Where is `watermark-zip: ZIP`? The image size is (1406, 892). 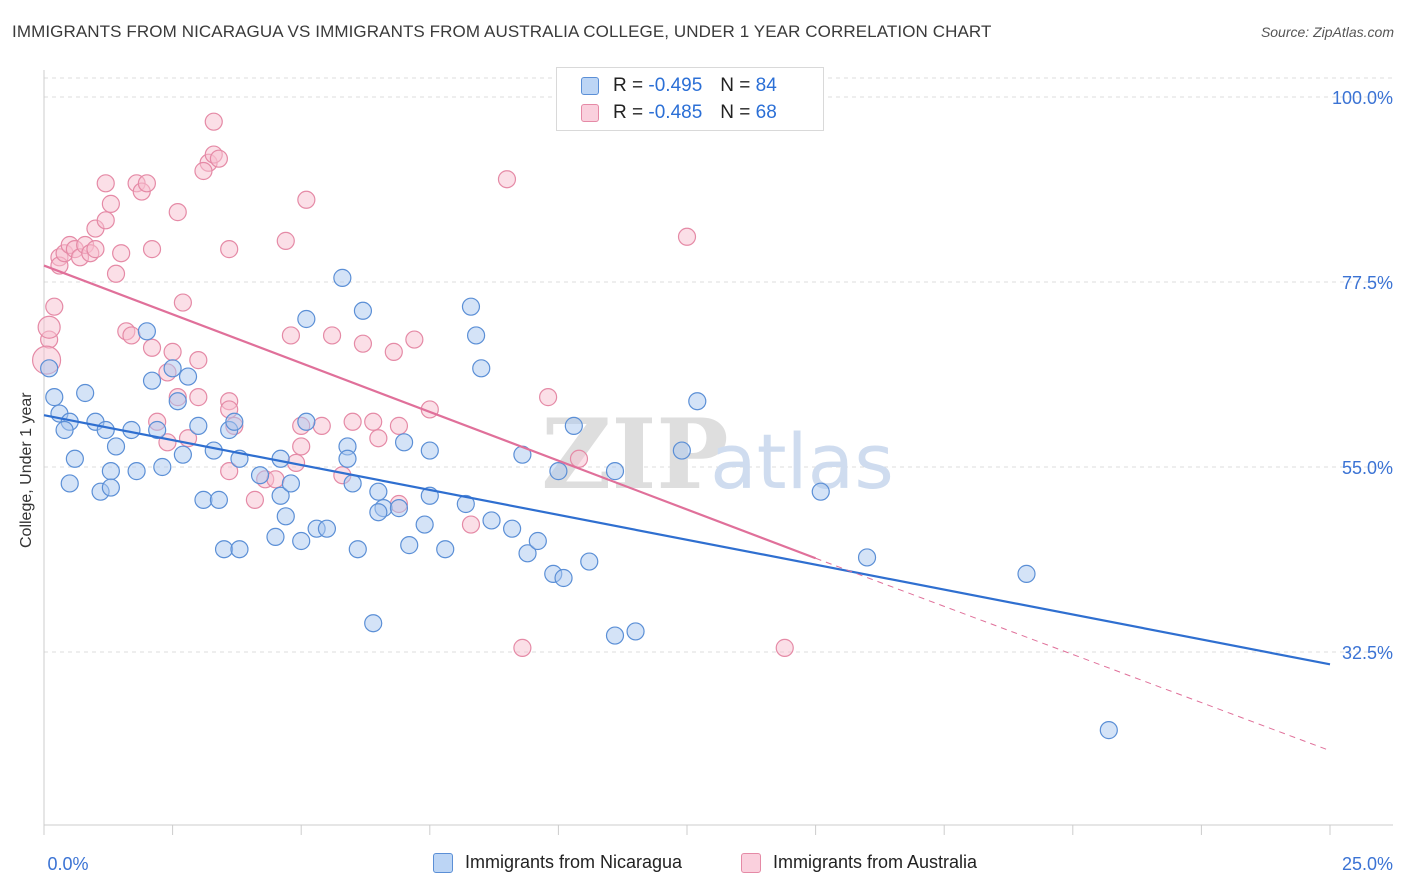 watermark-zip: ZIP is located at coordinates (634, 454).